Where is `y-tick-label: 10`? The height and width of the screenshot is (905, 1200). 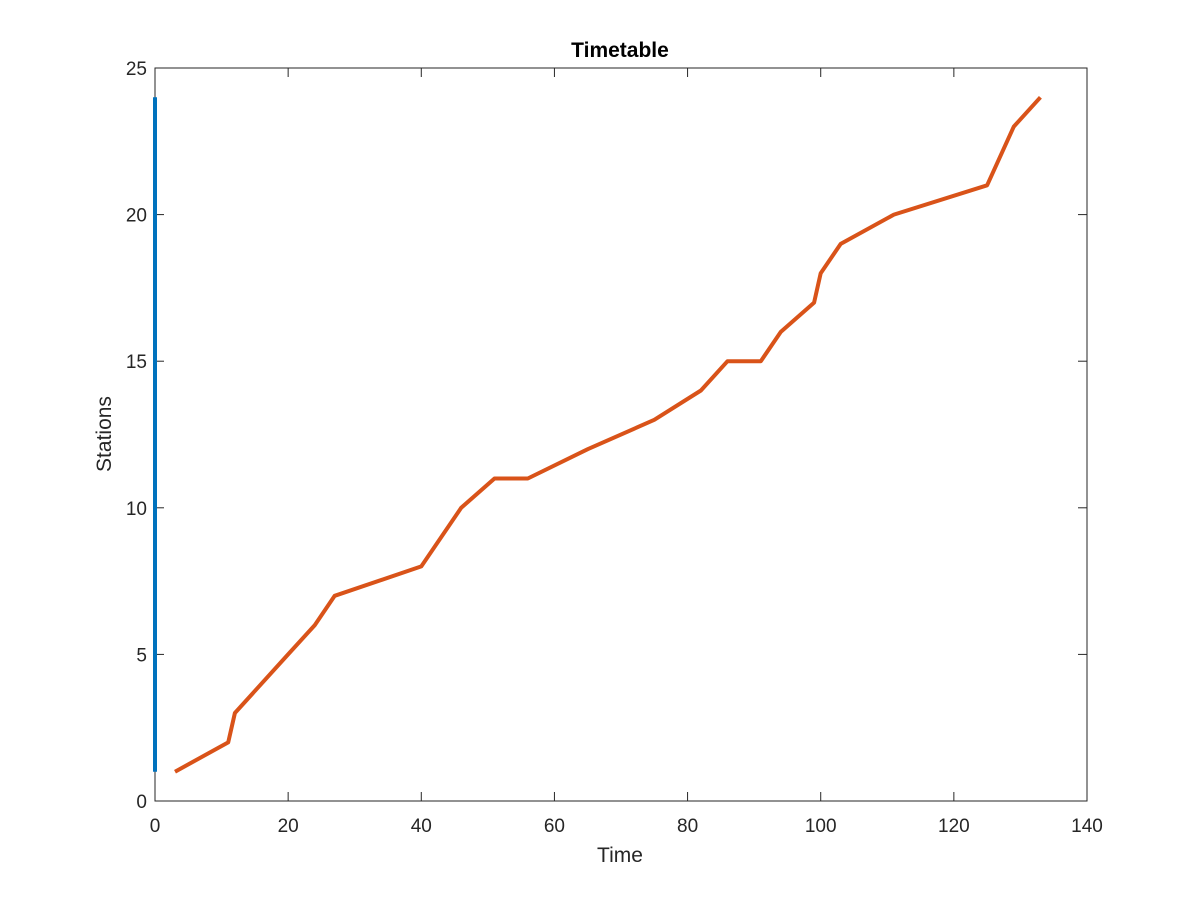 y-tick-label: 10 is located at coordinates (136, 509).